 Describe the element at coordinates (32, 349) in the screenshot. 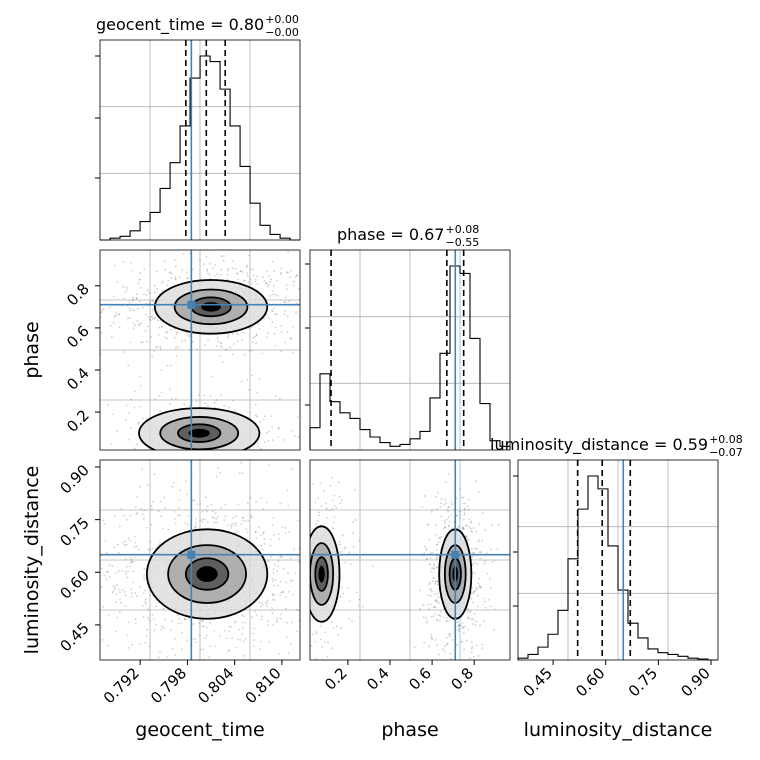

I see `y-axis-label-phase: phase` at that location.